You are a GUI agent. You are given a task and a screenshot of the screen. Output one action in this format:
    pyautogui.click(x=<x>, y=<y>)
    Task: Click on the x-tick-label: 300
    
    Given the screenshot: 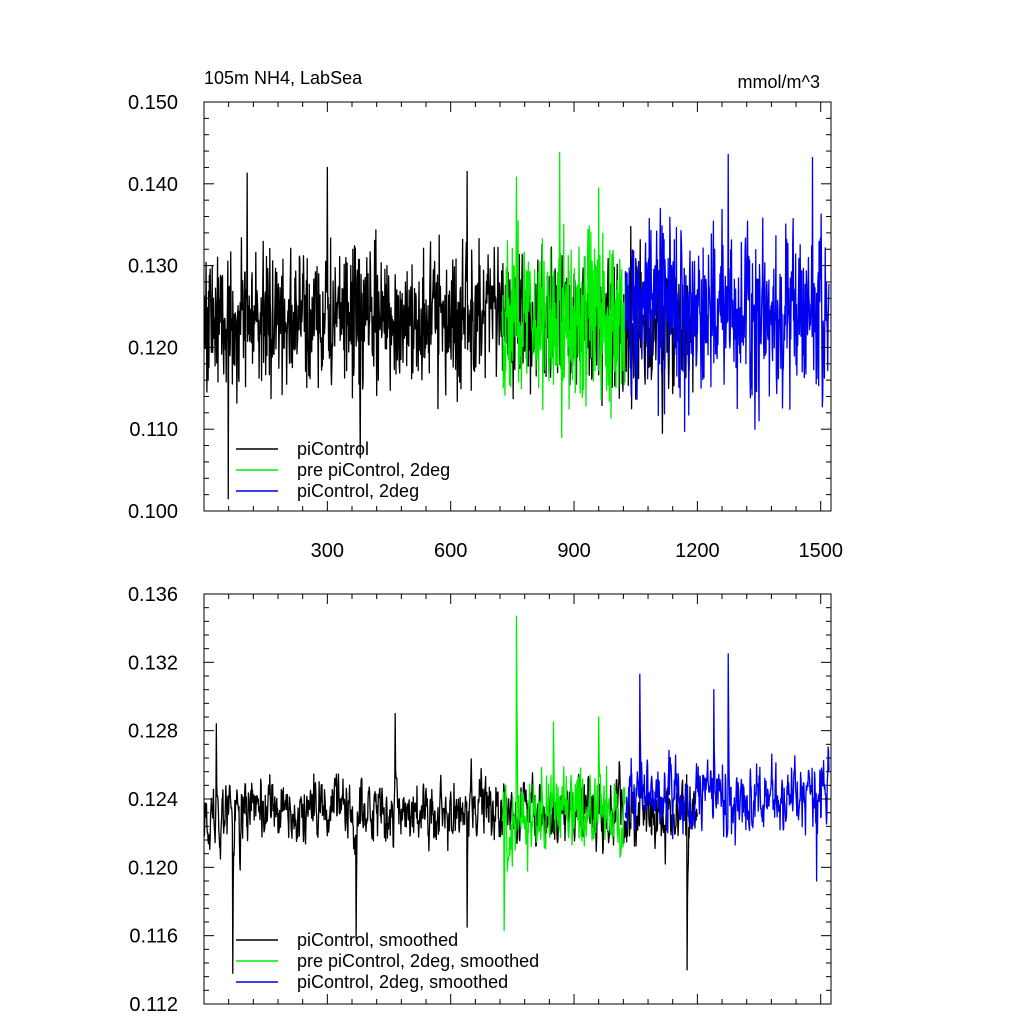 What is the action you would take?
    pyautogui.click(x=327, y=551)
    